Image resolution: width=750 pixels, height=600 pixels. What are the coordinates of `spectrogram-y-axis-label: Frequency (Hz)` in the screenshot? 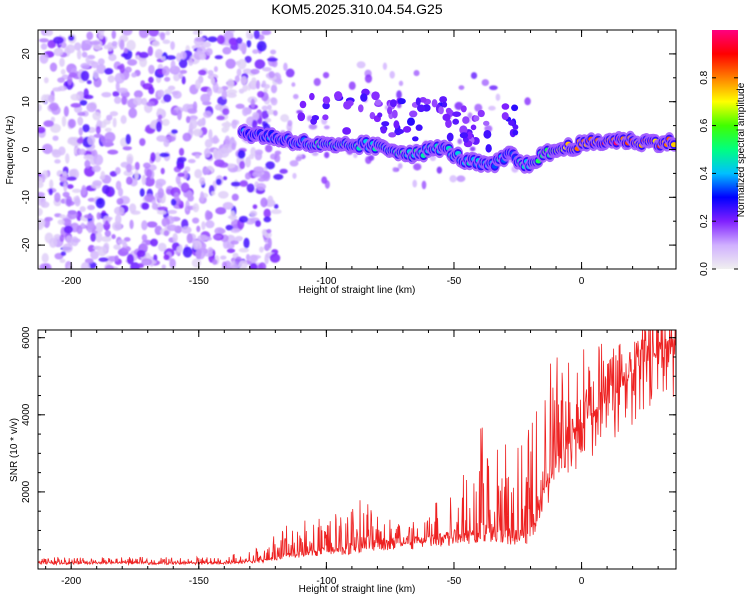 It's located at (10, 150).